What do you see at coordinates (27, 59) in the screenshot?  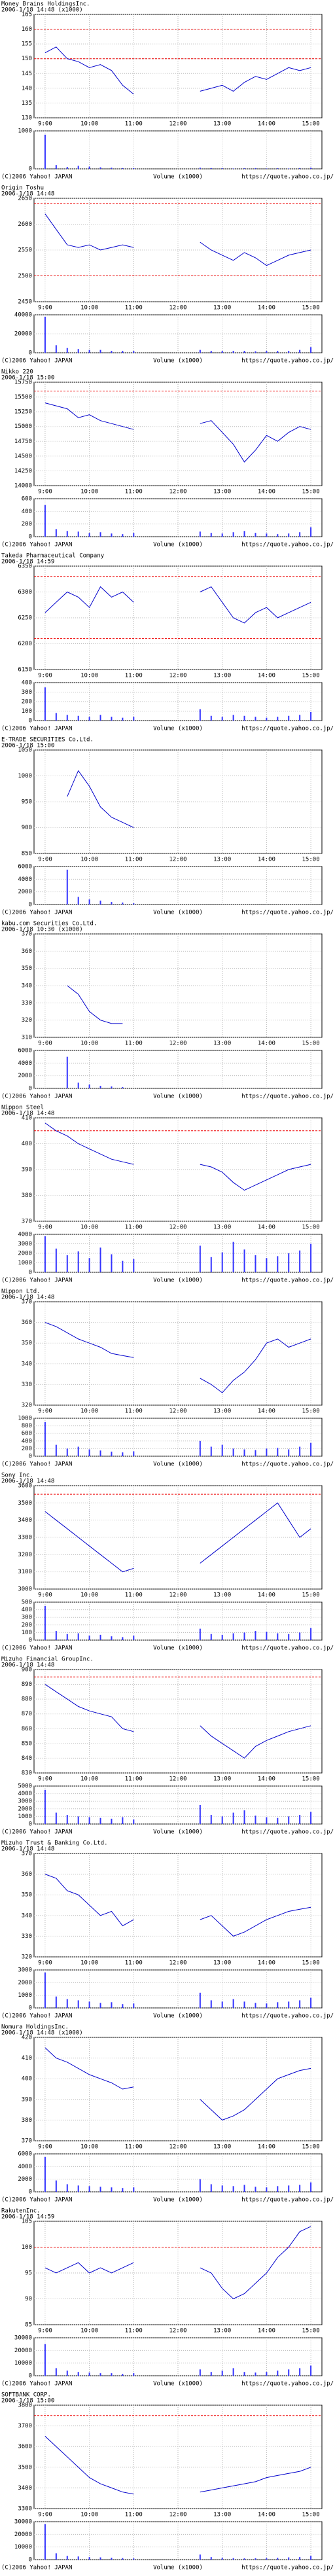 I see `y-tick-label: 150` at bounding box center [27, 59].